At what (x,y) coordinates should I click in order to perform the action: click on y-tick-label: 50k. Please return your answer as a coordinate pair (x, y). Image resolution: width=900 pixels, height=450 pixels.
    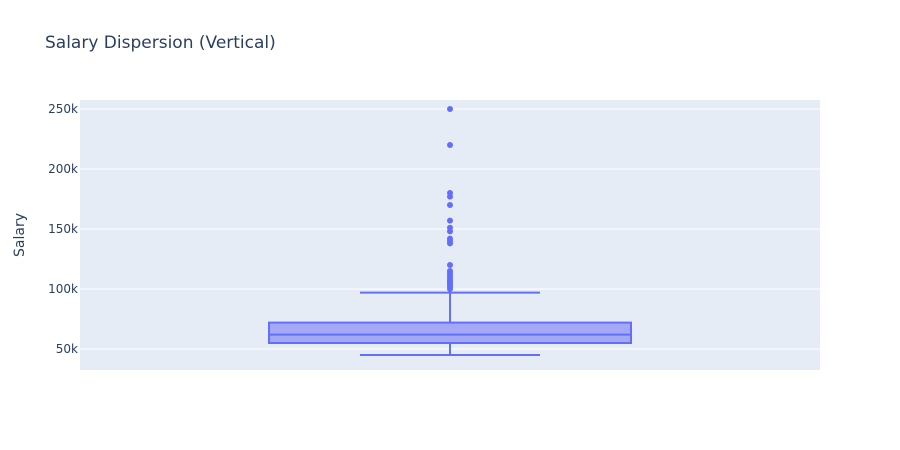
    Looking at the image, I should click on (67, 349).